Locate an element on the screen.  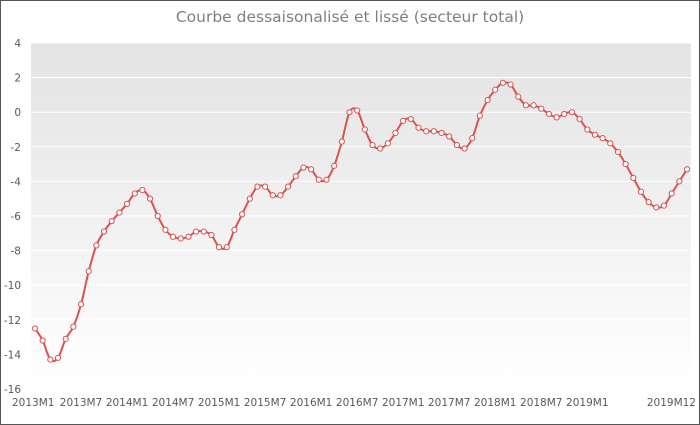
y-tick-label: -14 is located at coordinates (12, 355).